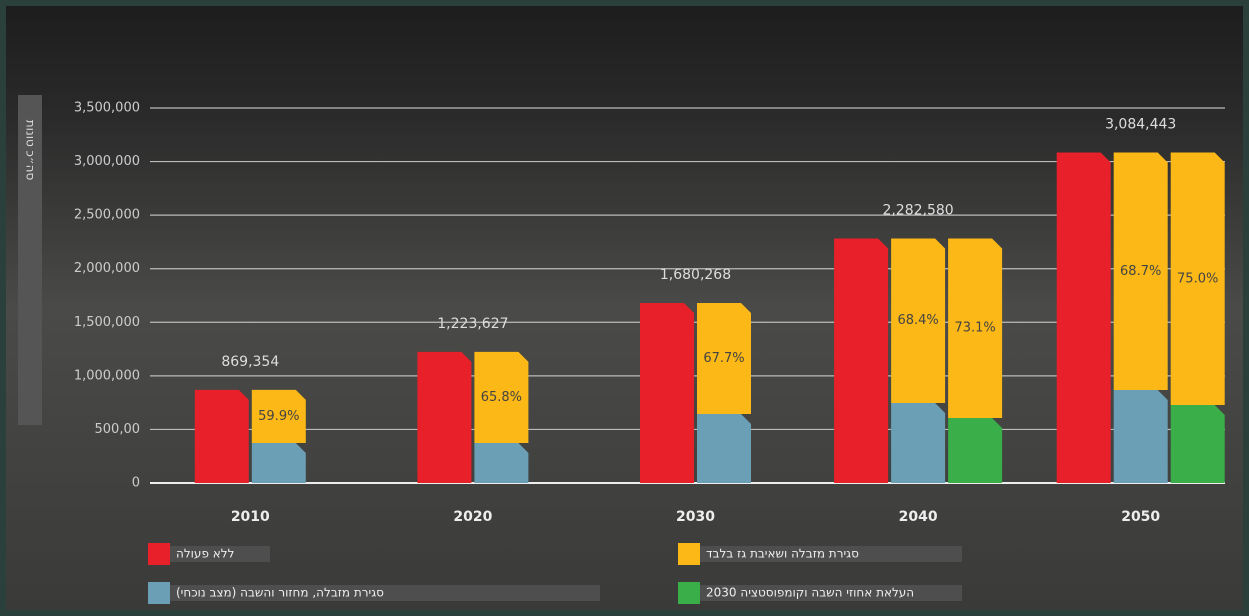 This screenshot has width=1249, height=616. What do you see at coordinates (31, 150) in the screenshot?
I see `y-axis-label: סה״כ טונות` at bounding box center [31, 150].